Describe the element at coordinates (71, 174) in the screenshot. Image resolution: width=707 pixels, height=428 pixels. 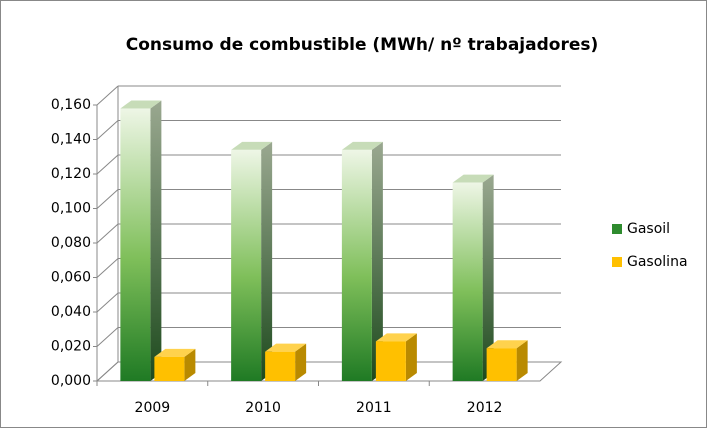
I see `y-tick-label: 0,120` at that location.